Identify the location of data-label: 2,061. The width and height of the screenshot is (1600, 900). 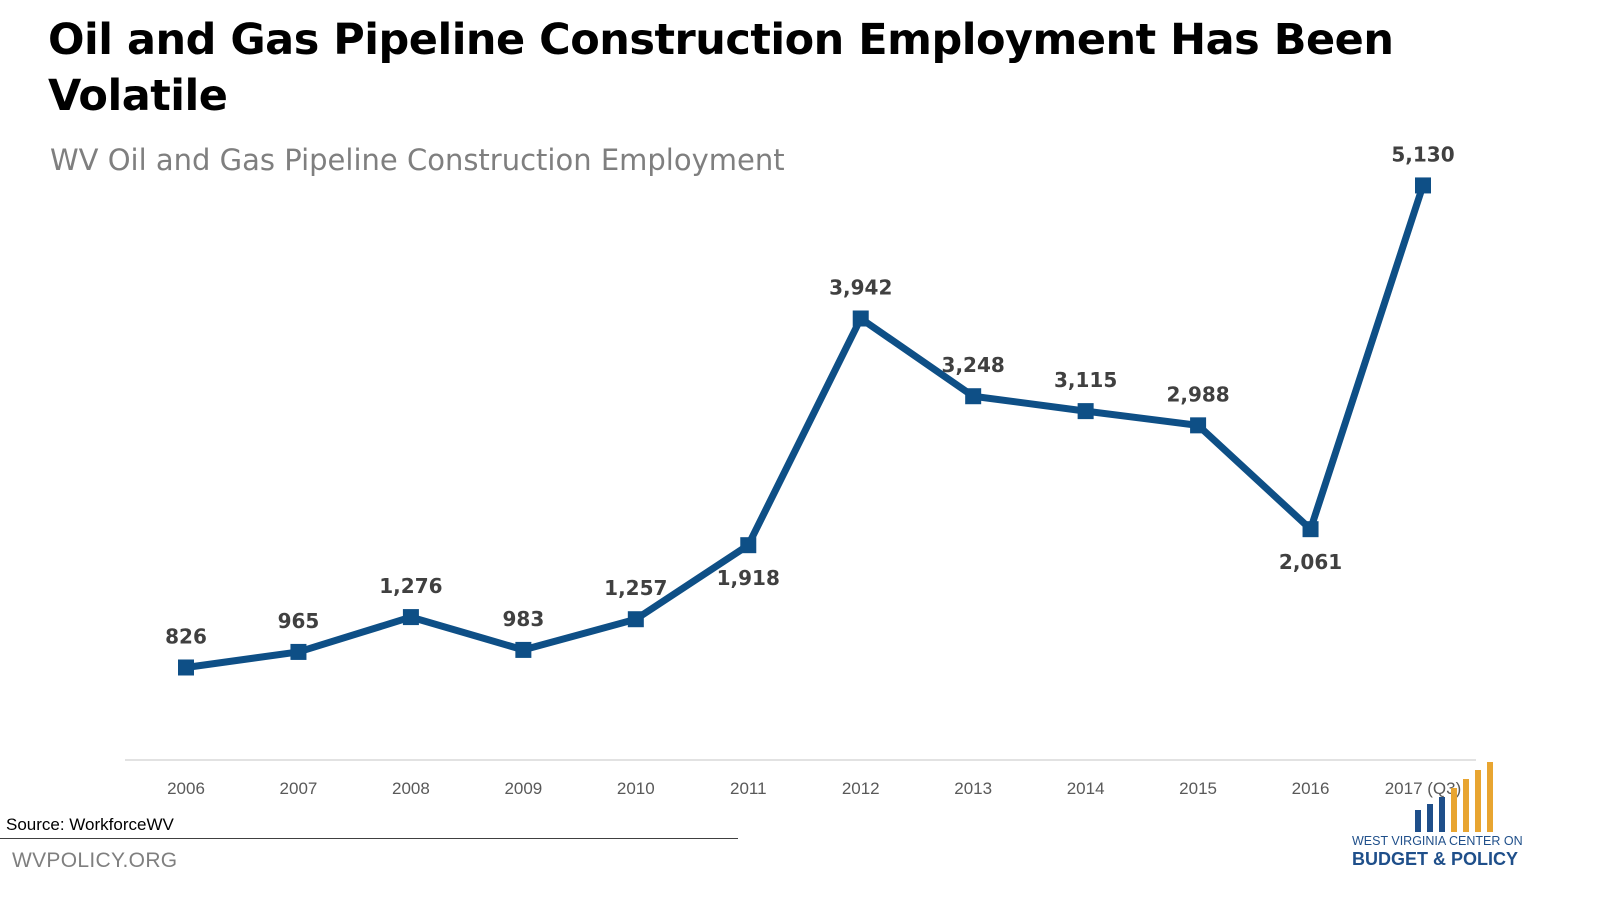
(1310, 562).